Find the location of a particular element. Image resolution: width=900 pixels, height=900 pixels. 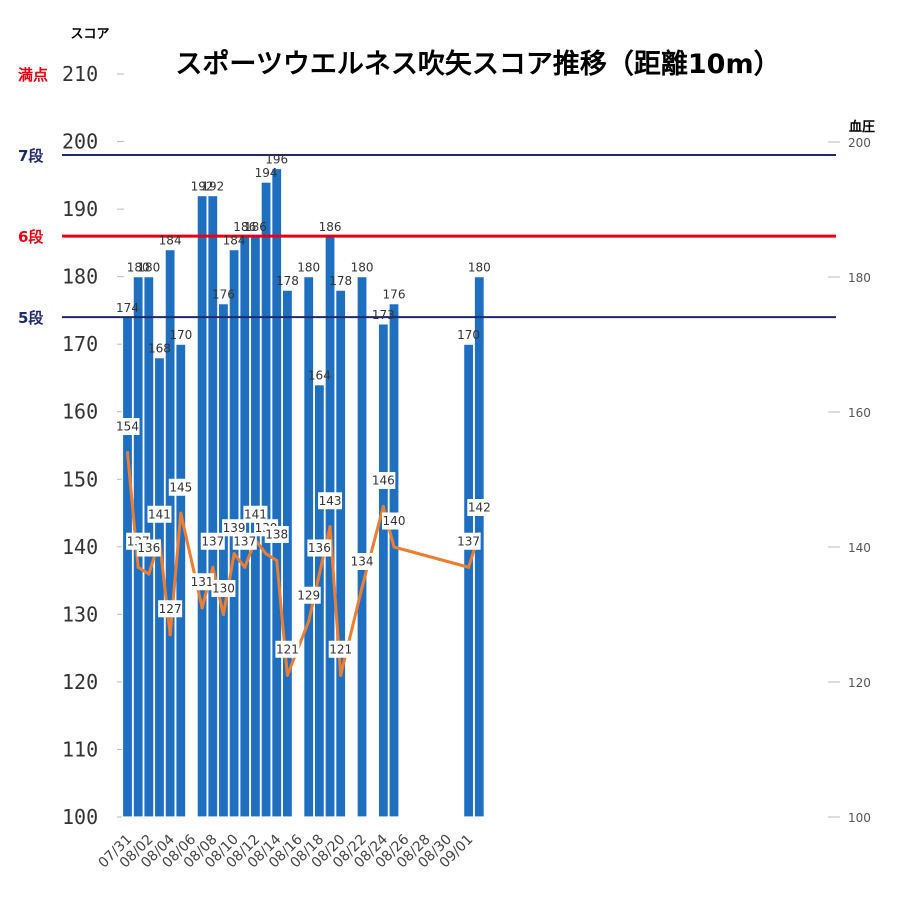

y-tick-label: 190 is located at coordinates (80, 209).